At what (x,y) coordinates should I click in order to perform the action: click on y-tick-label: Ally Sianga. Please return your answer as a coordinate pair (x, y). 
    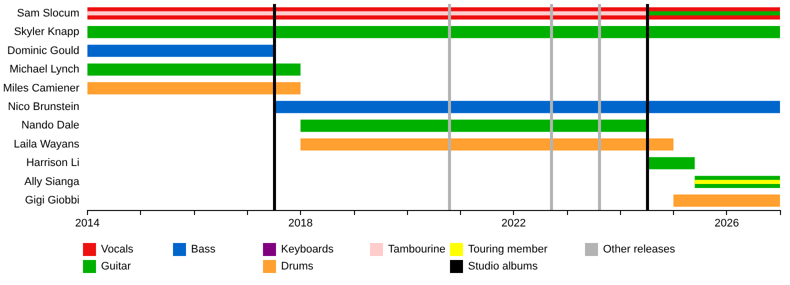
    Looking at the image, I should click on (52, 182).